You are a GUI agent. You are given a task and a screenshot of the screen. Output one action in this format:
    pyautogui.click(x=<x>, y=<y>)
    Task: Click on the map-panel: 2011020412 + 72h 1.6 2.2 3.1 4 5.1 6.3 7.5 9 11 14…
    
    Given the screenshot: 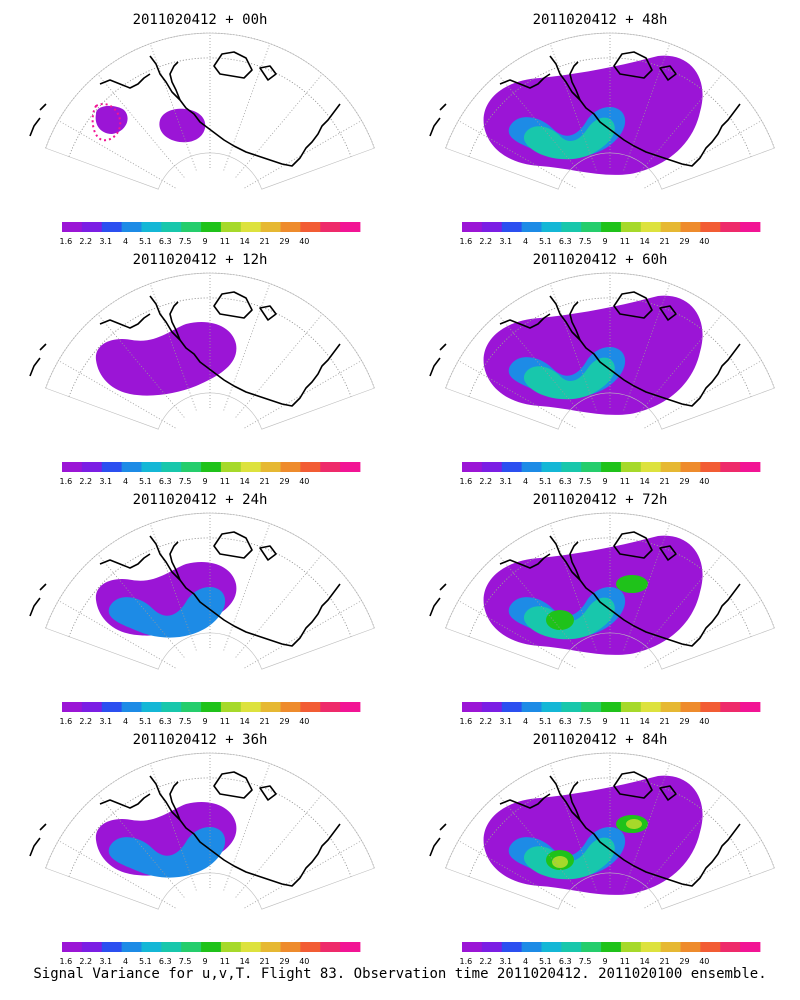 What is the action you would take?
    pyautogui.click(x=602, y=609)
    